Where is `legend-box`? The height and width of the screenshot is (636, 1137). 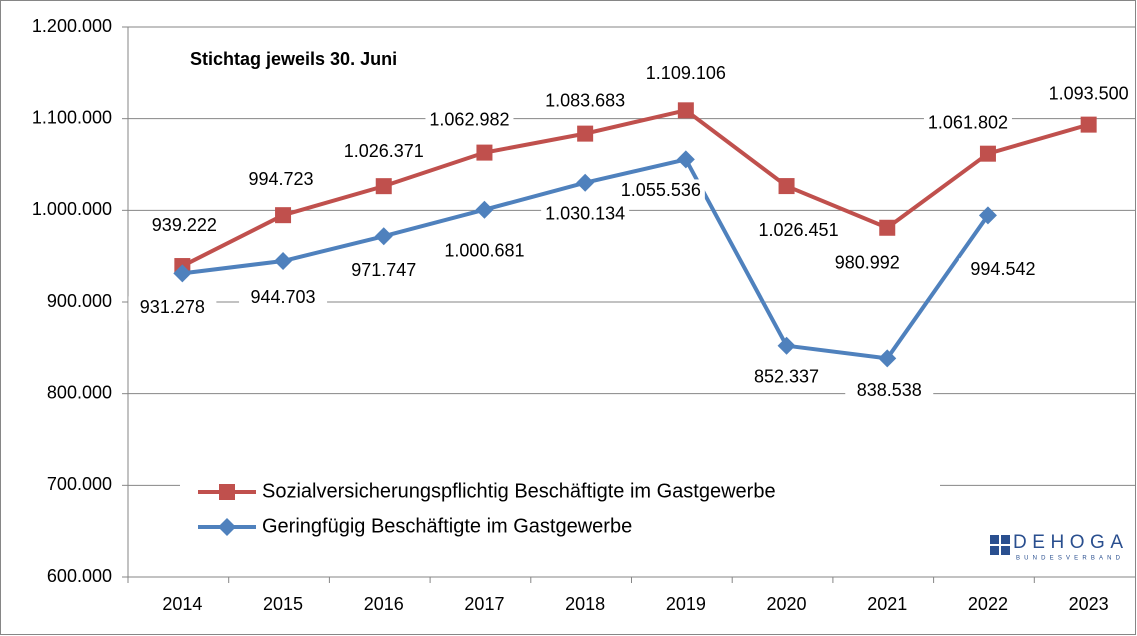
legend-box is located at coordinates (560, 510).